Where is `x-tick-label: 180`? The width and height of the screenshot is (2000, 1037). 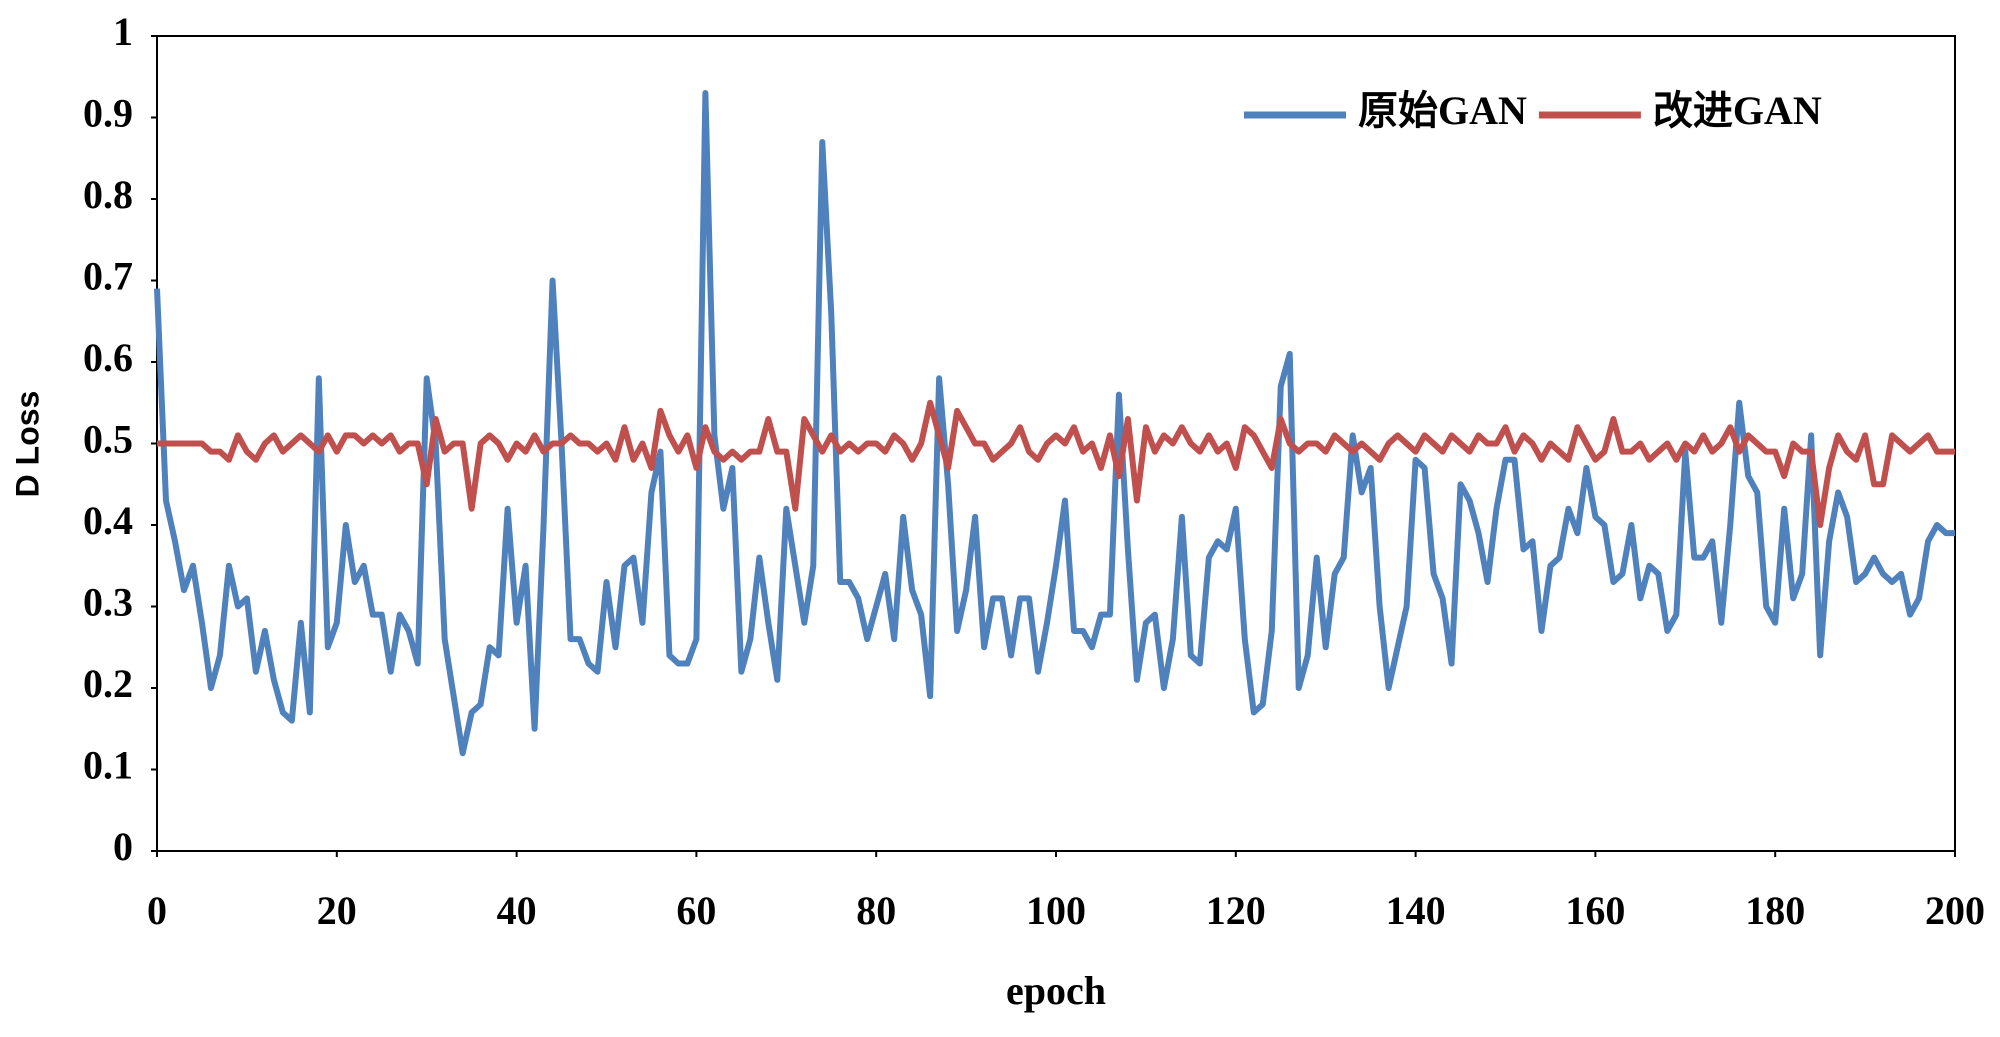 x-tick-label: 180 is located at coordinates (1775, 910).